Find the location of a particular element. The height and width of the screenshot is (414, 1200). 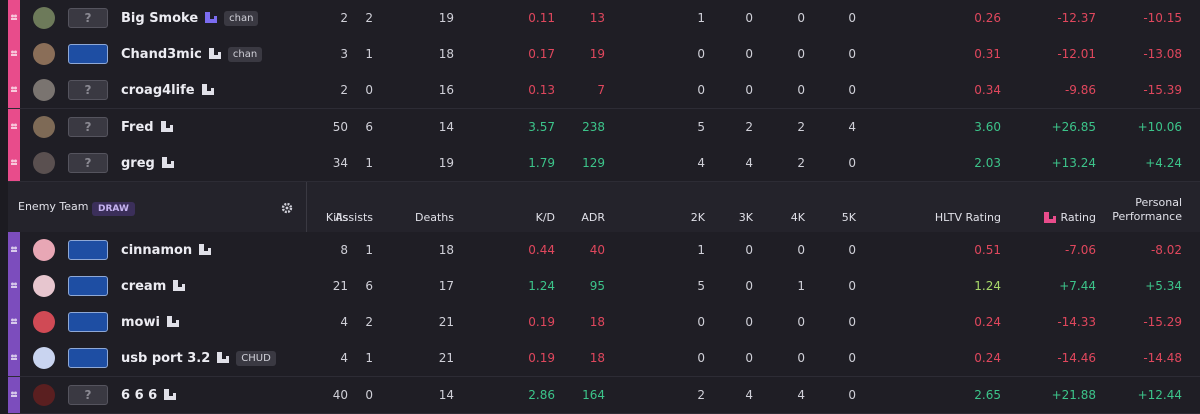

player-row: cinnamon 8 1 18 0.44 40 1 0 0 0 0.51 -7.06 -8.02 is located at coordinates (604, 250).